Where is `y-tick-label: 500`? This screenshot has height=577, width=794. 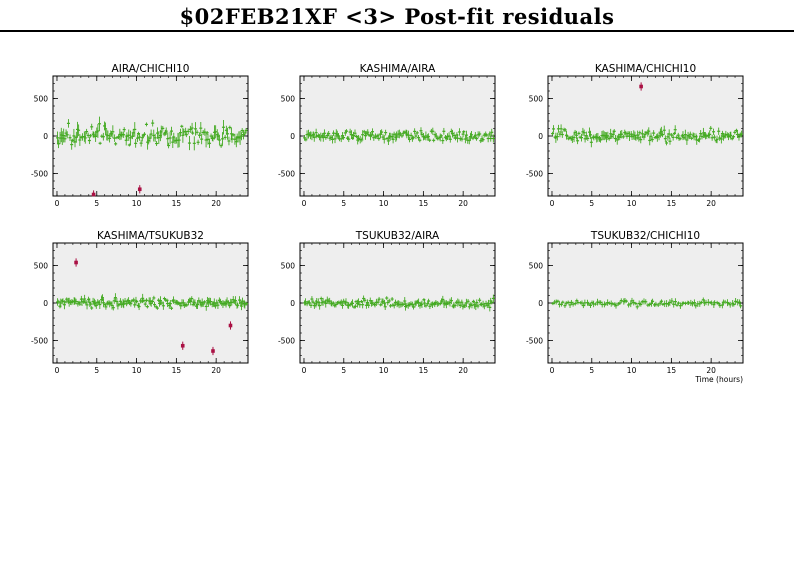
y-tick-label: 500 is located at coordinates (288, 266).